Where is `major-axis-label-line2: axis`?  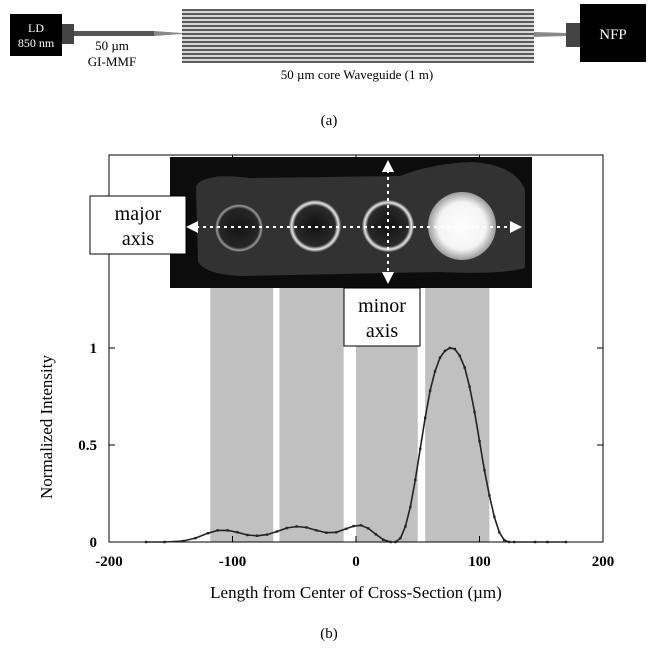
major-axis-label-line2: axis is located at coordinates (138, 239).